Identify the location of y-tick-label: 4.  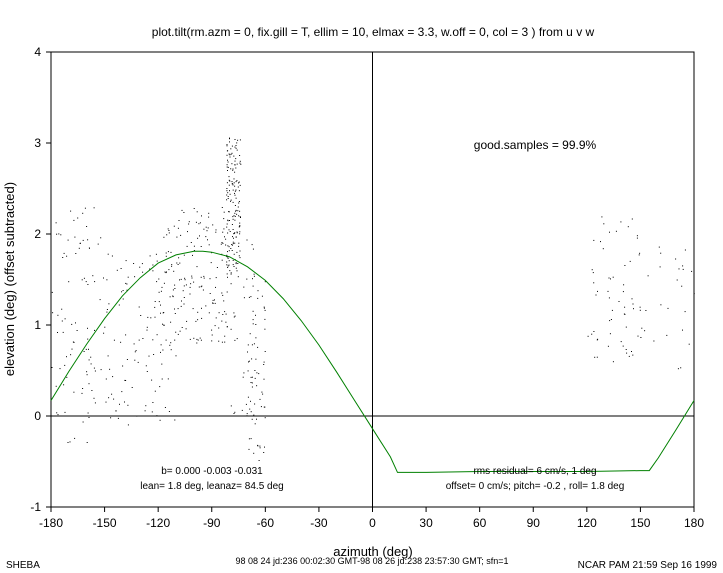
(37, 52).